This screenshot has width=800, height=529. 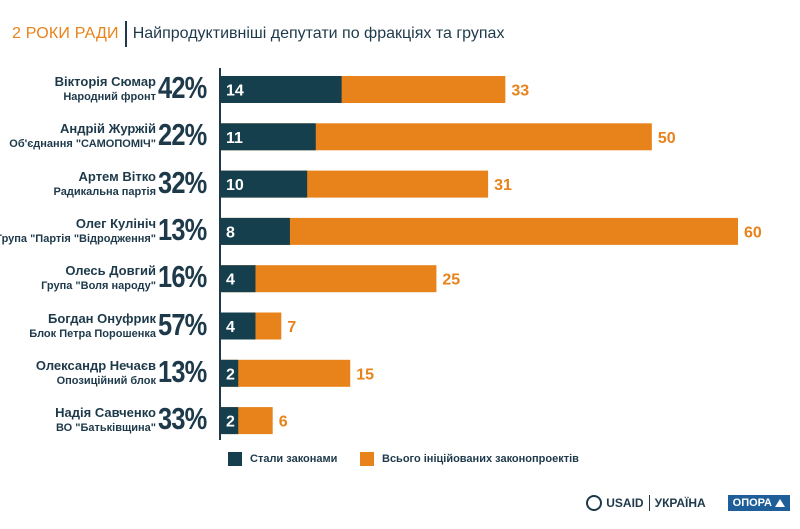 I want to click on legend-item-laws: Стали законами, so click(x=282, y=459).